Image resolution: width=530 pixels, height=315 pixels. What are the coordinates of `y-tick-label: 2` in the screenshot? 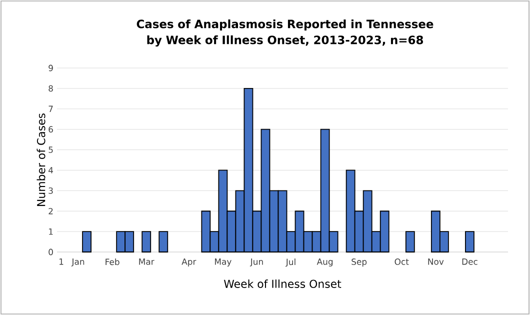 It's located at (50, 211).